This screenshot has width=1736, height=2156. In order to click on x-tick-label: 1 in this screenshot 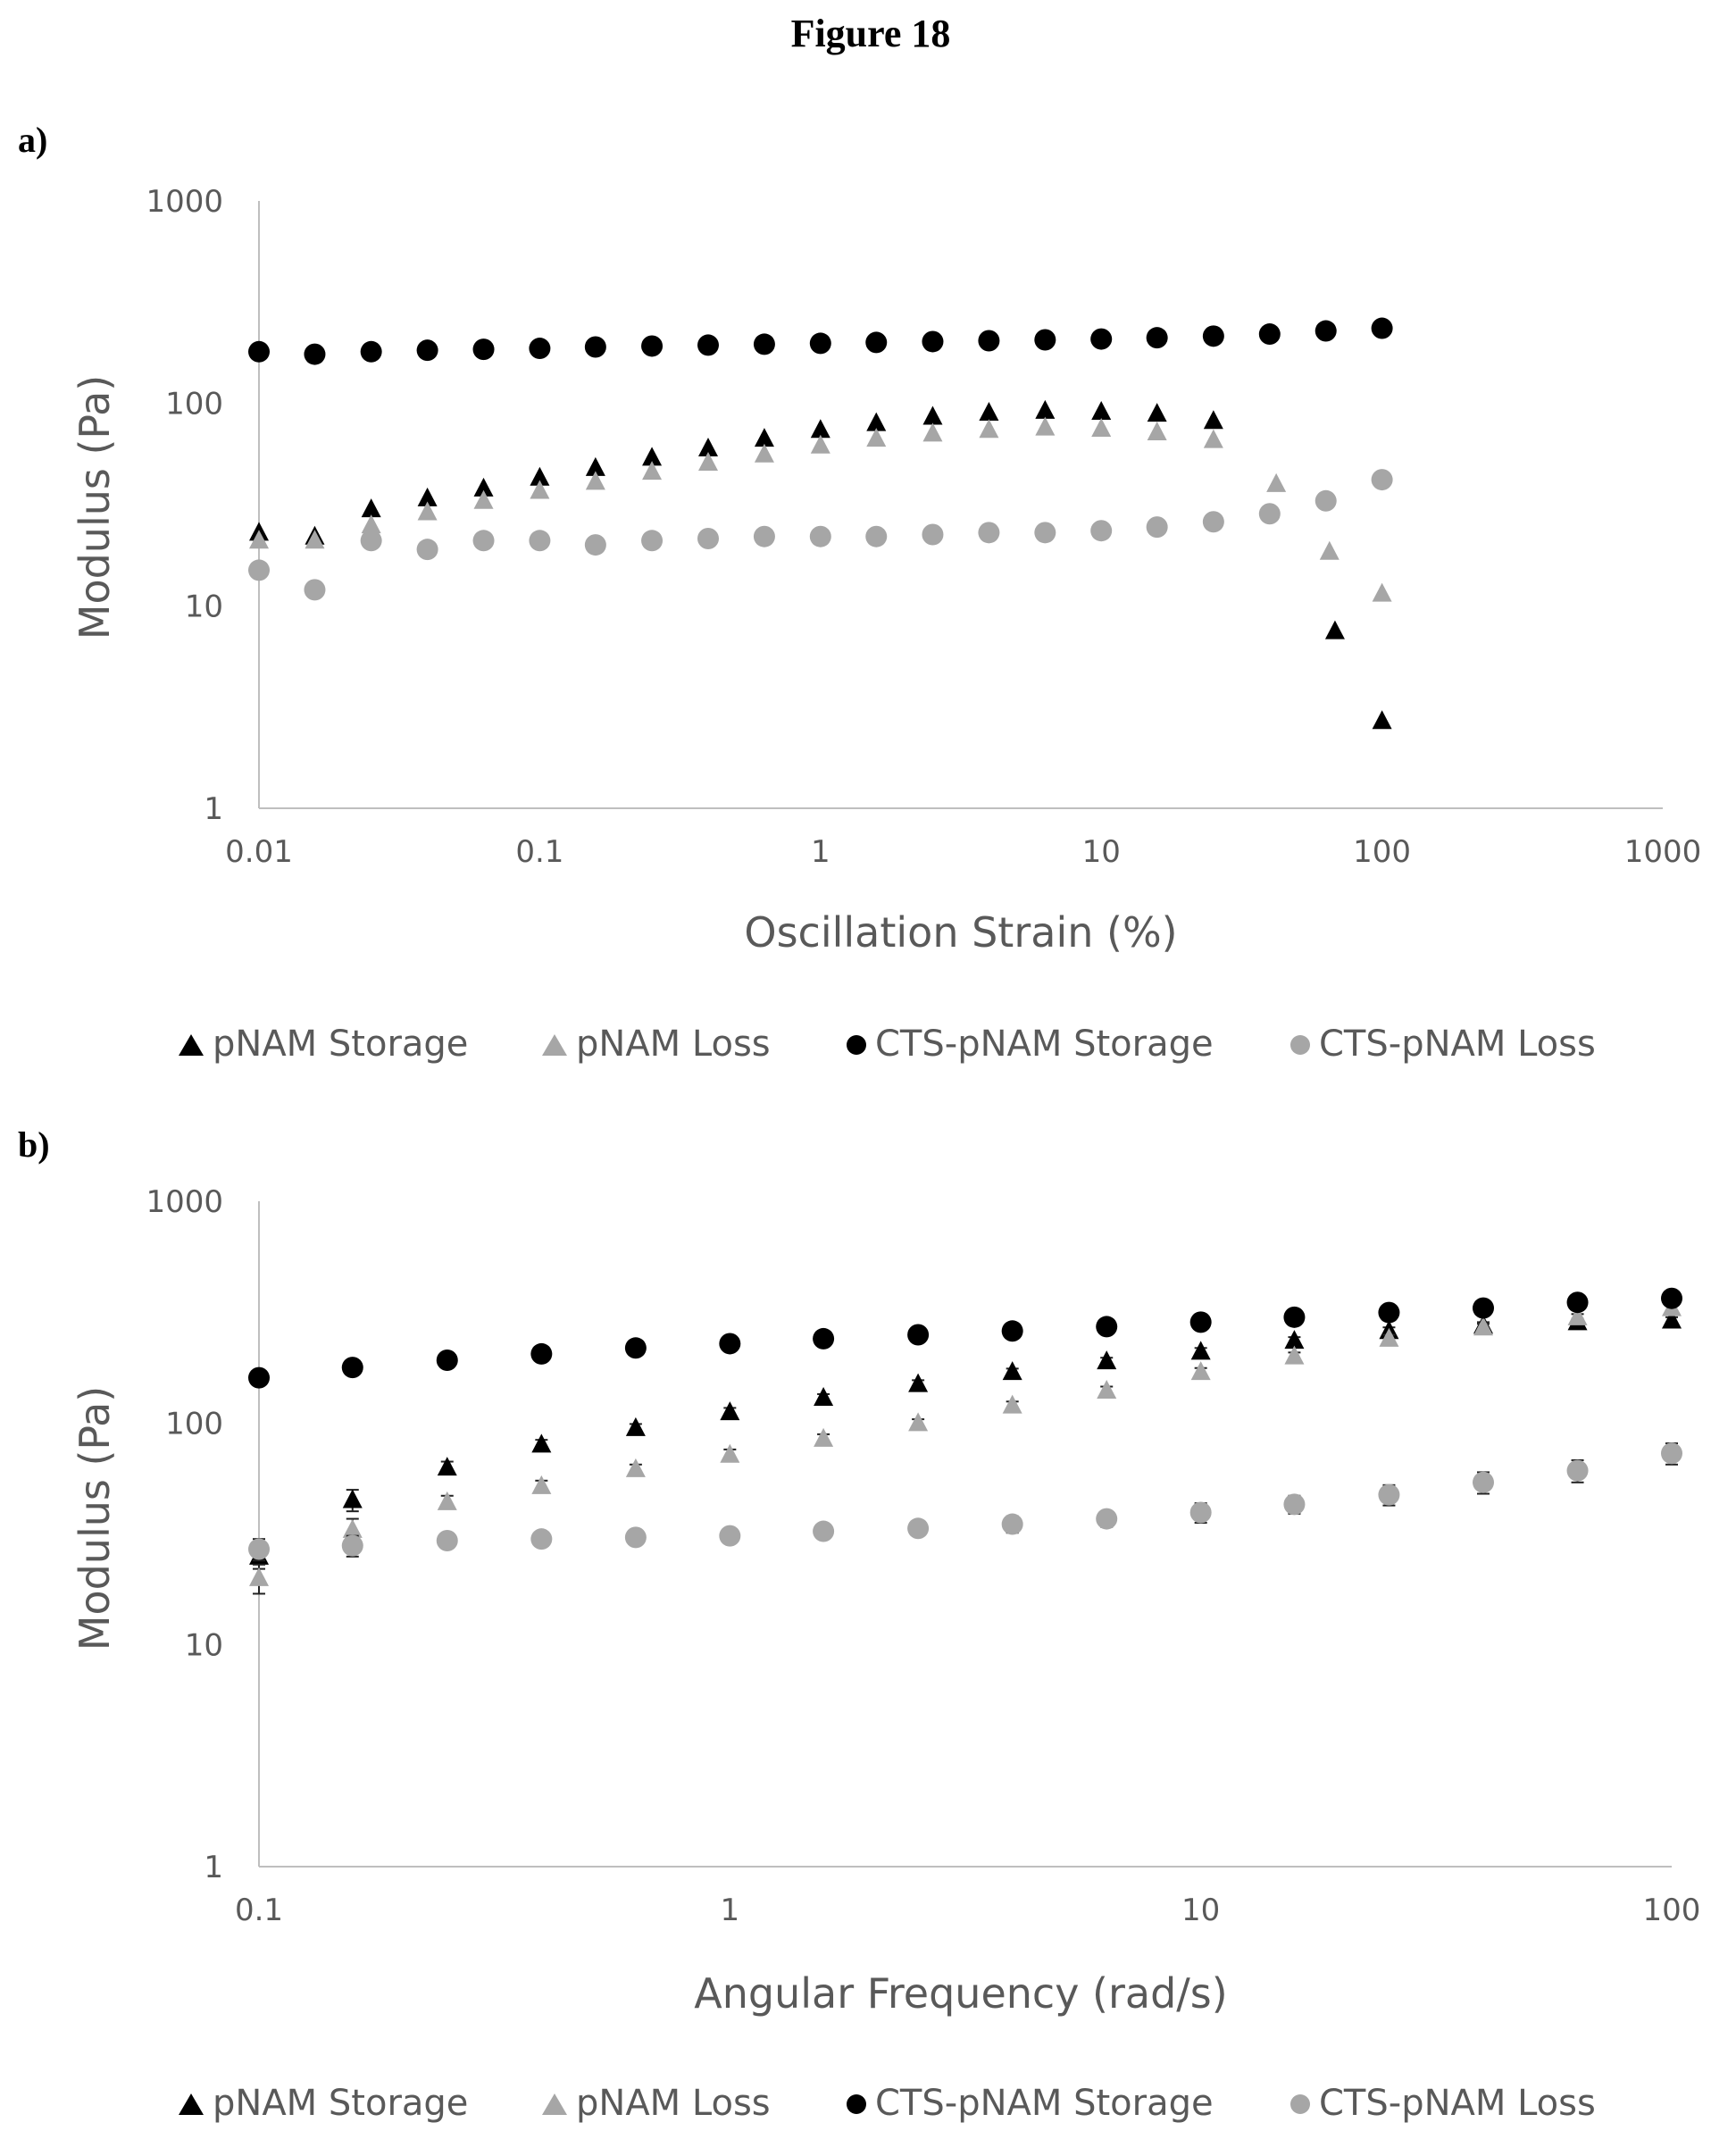, I will do `click(820, 852)`.